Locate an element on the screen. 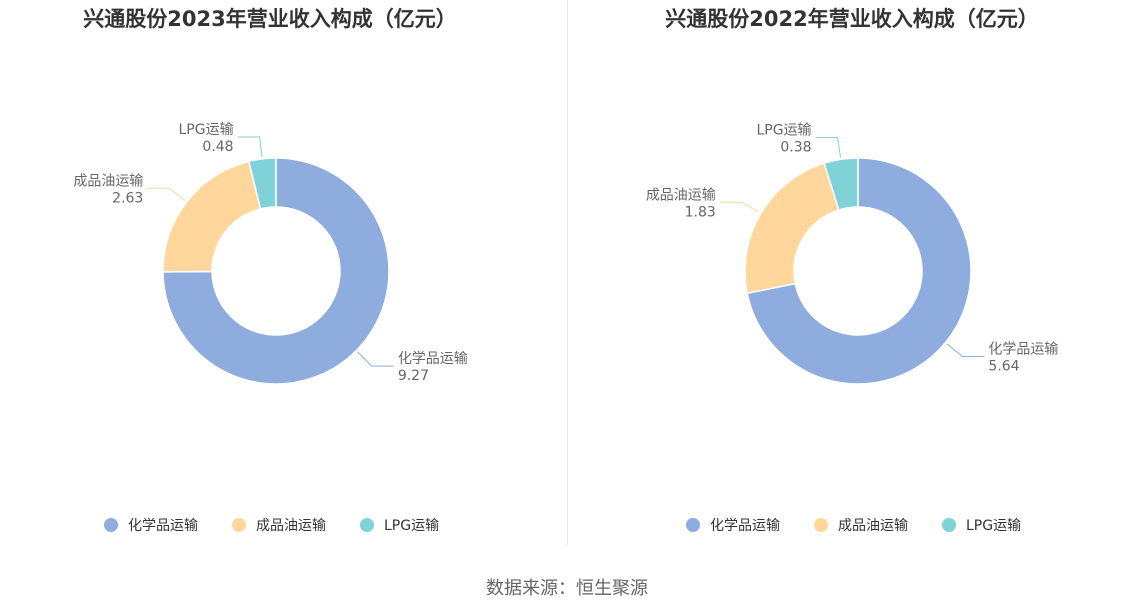  slice-label-value: 9.27 is located at coordinates (413, 376).